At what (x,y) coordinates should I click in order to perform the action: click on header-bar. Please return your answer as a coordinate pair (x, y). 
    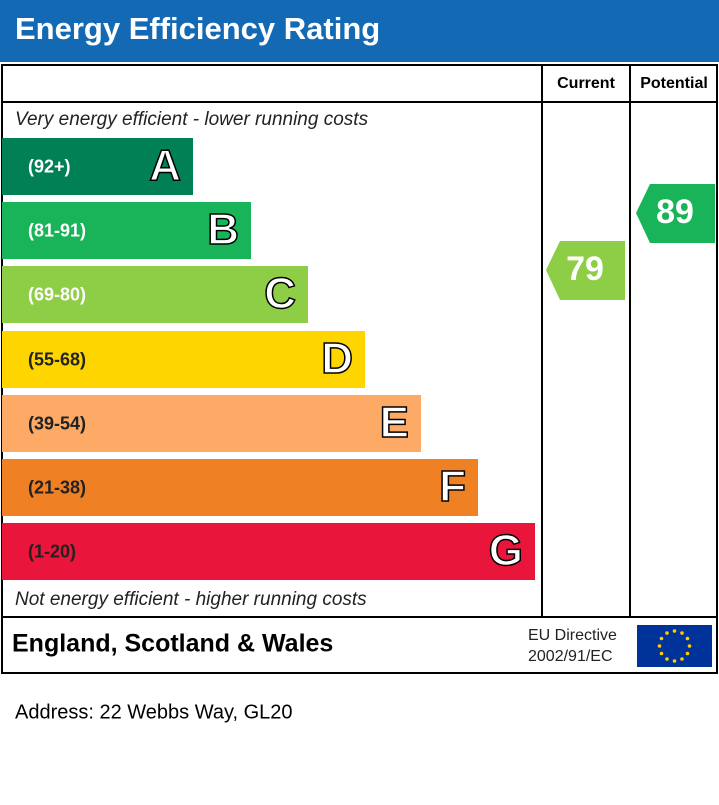
    Looking at the image, I should click on (359, 31).